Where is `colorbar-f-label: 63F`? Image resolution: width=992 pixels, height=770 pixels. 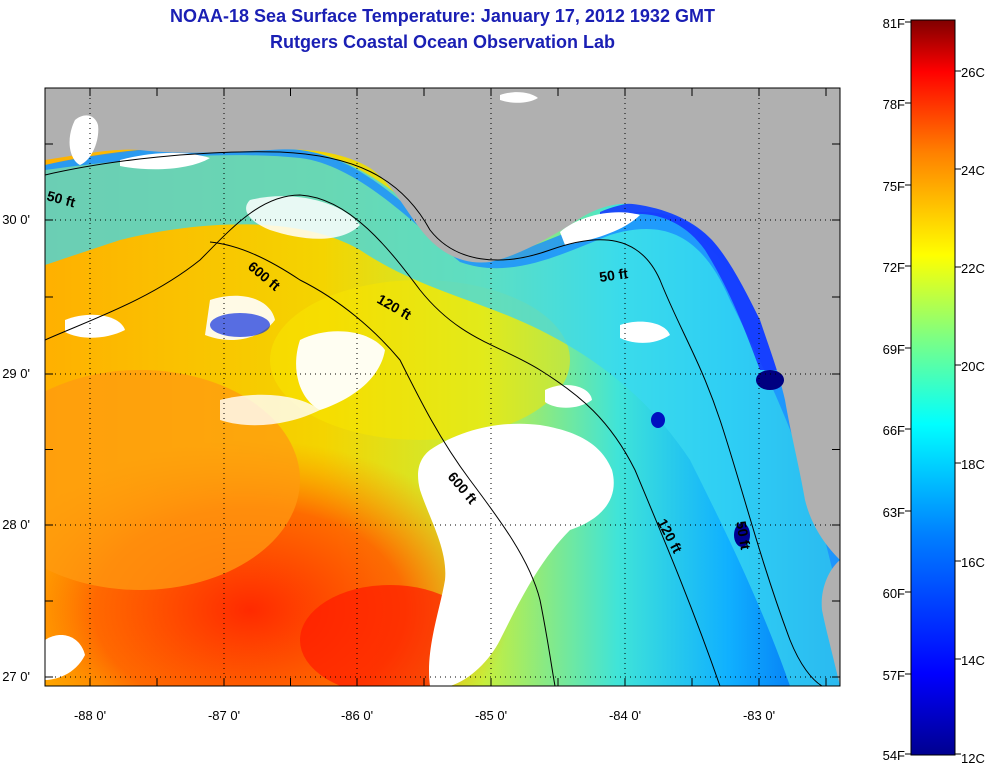 colorbar-f-label: 63F is located at coordinates (894, 512).